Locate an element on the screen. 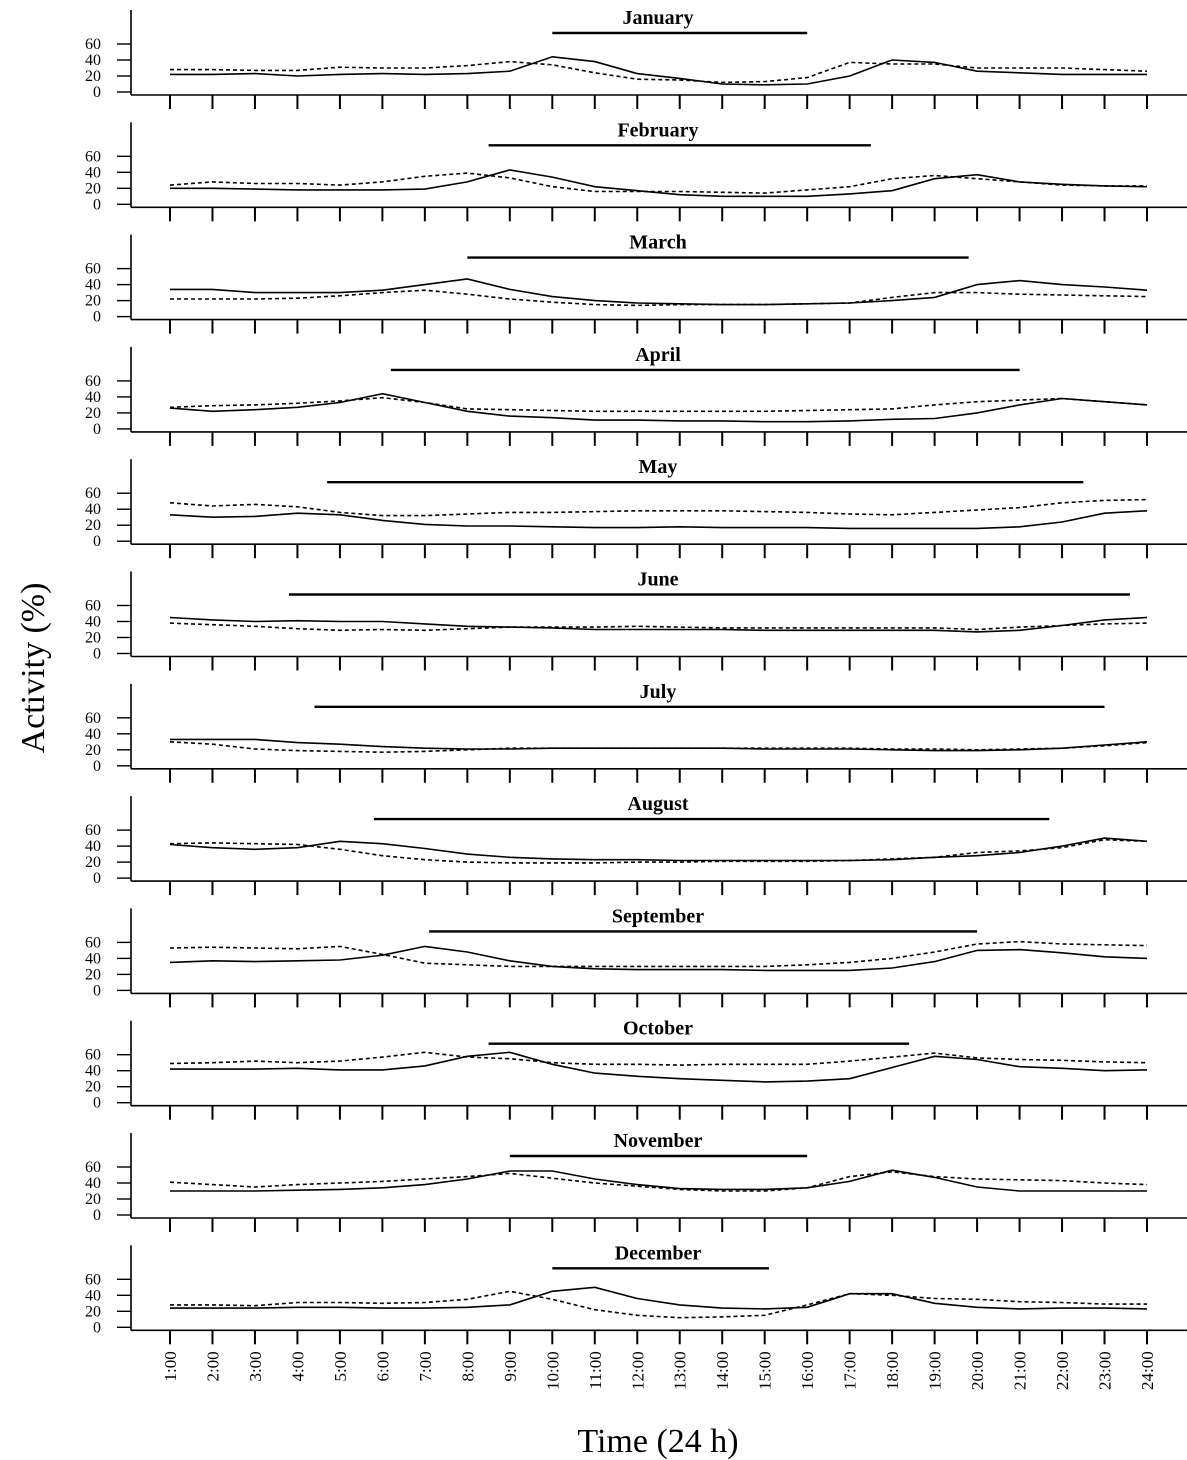 The height and width of the screenshot is (1460, 1187). x-tick-label: 2:00 is located at coordinates (212, 1366).